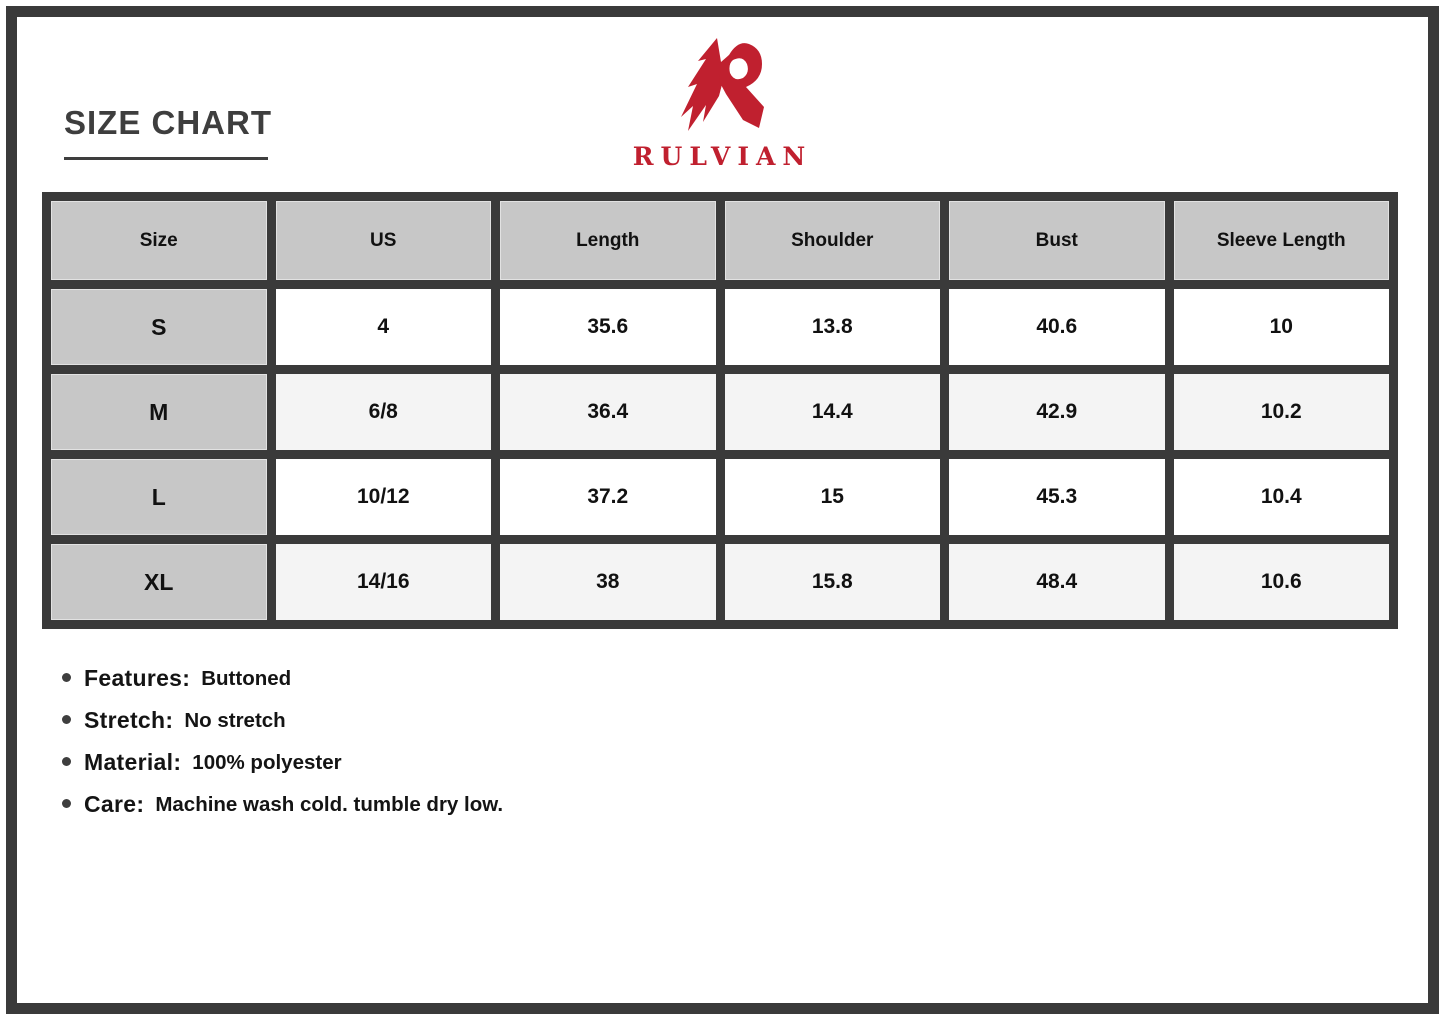 The width and height of the screenshot is (1445, 1020). I want to click on measurement-cell: 40.6, so click(1057, 327).